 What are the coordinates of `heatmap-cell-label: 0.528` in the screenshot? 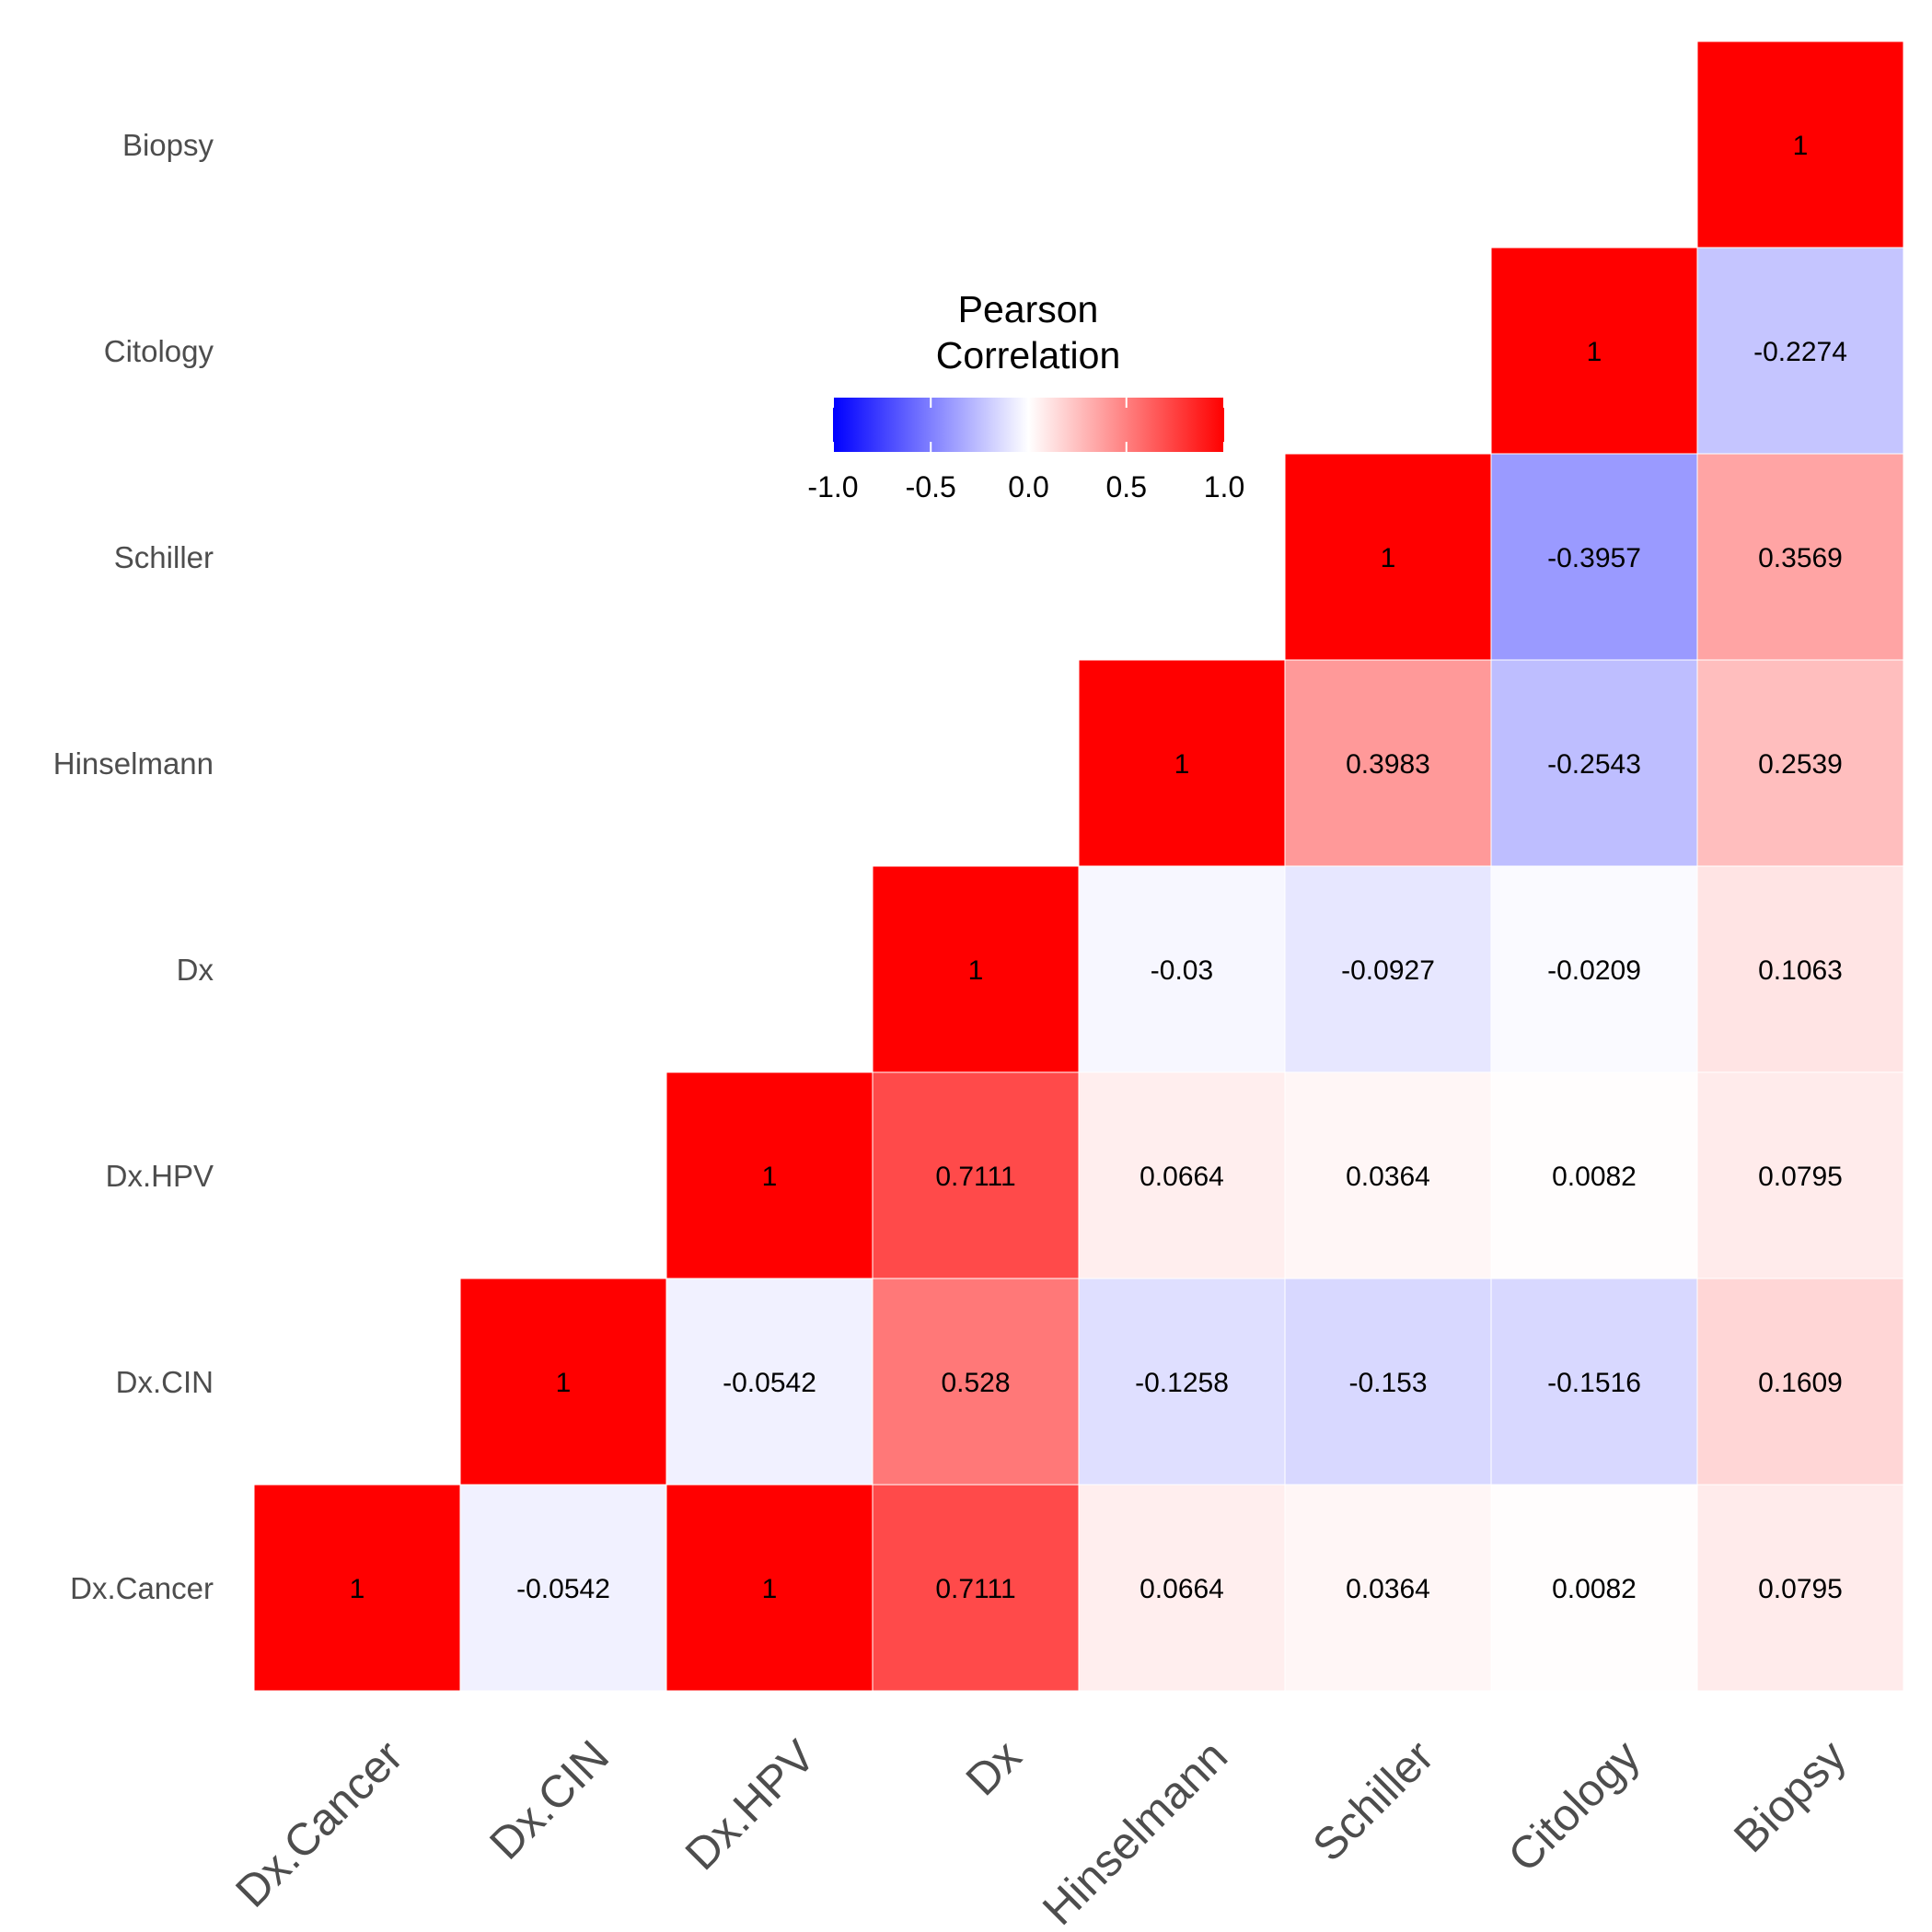 It's located at (976, 1383).